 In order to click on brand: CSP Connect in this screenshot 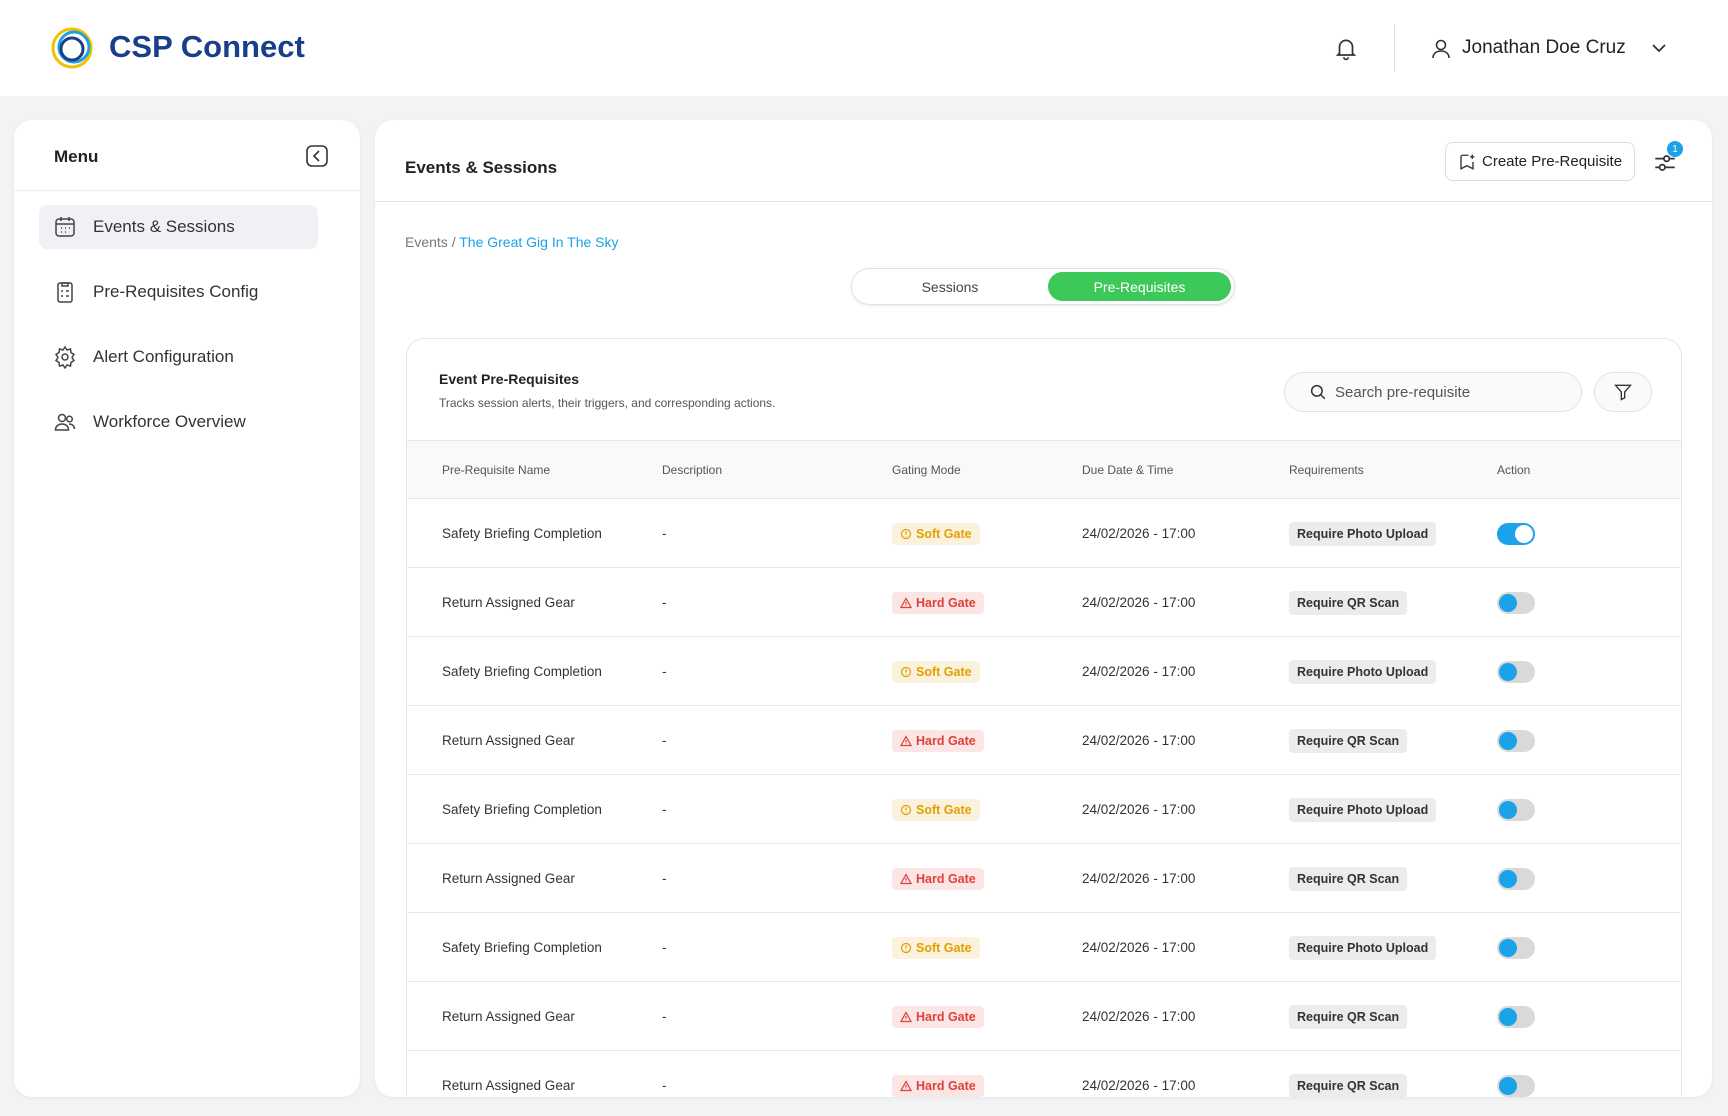, I will do `click(207, 46)`.